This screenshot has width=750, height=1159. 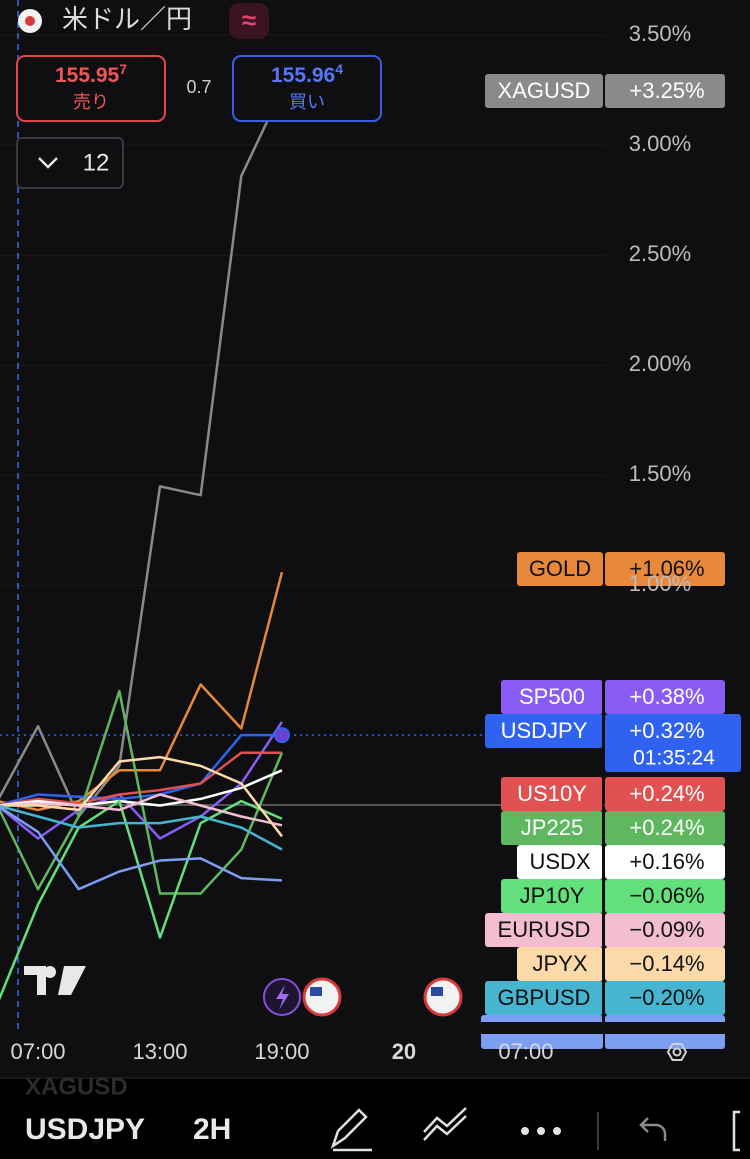 I want to click on mode-badge, so click(x=249, y=21).